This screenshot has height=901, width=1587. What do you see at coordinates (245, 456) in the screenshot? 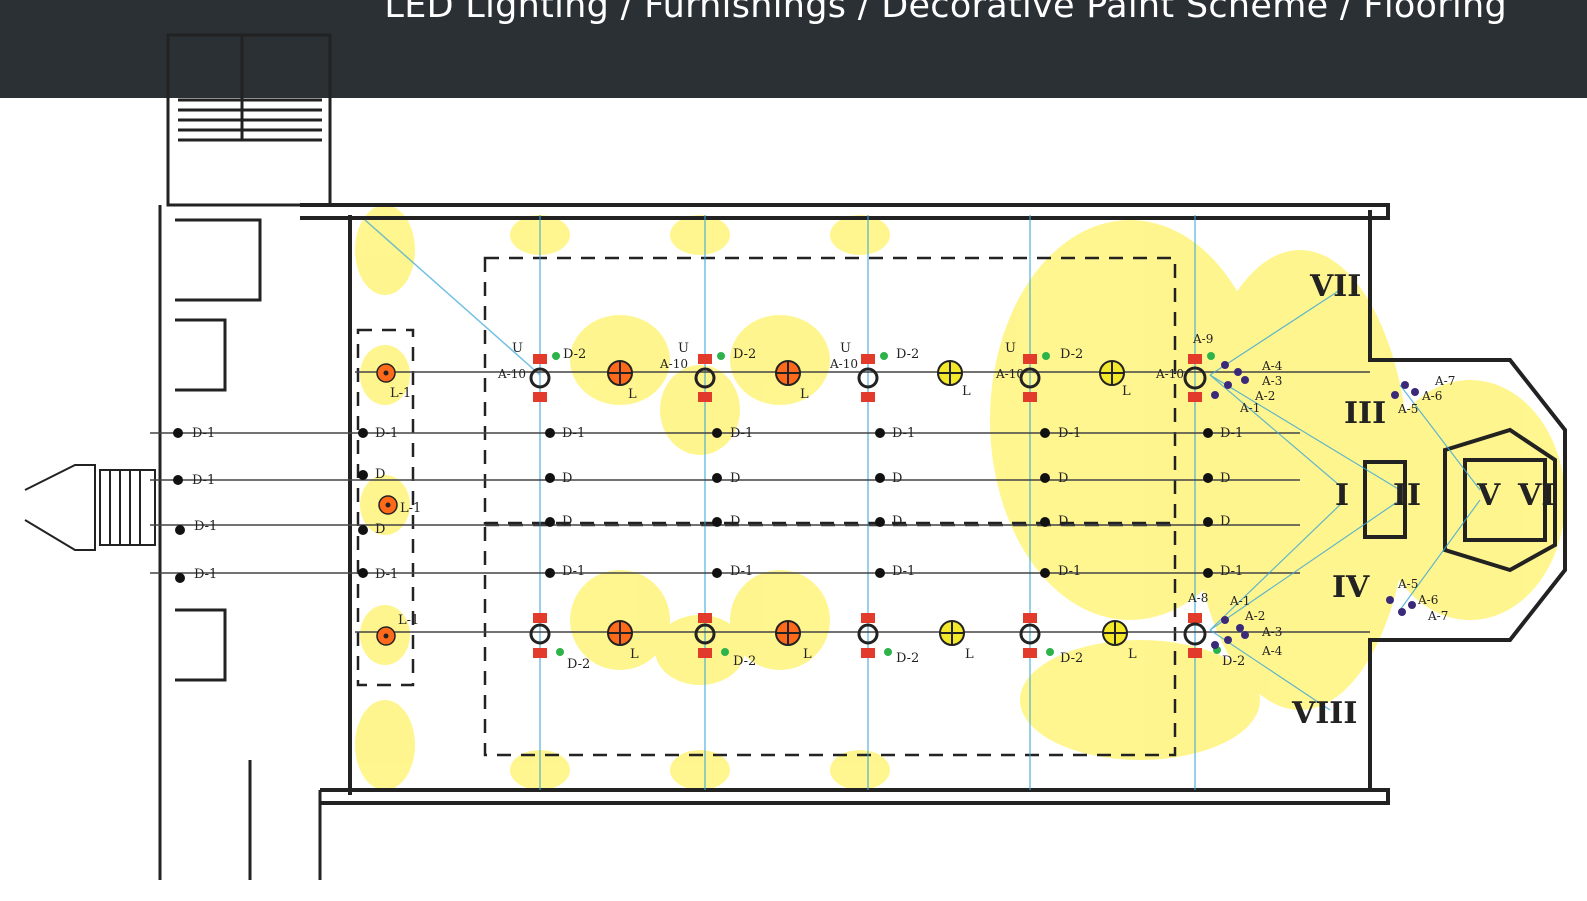
I see `tower-walls` at bounding box center [245, 456].